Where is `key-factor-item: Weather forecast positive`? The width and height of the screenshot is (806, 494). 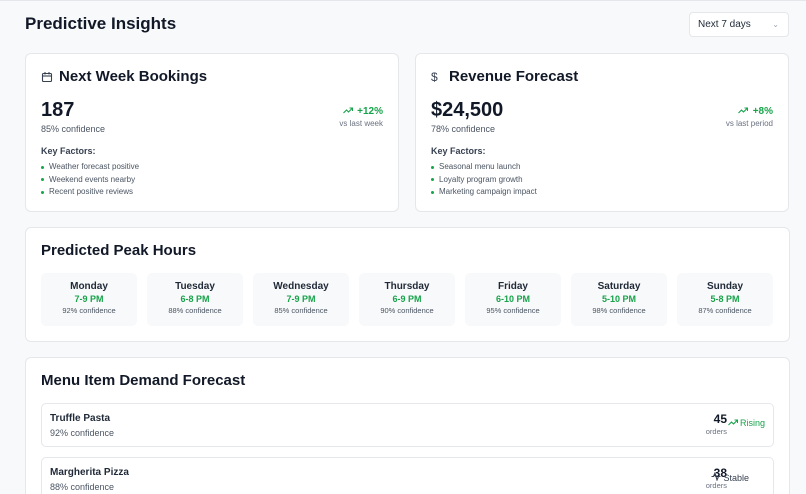
key-factor-item: Weather forecast positive is located at coordinates (90, 167).